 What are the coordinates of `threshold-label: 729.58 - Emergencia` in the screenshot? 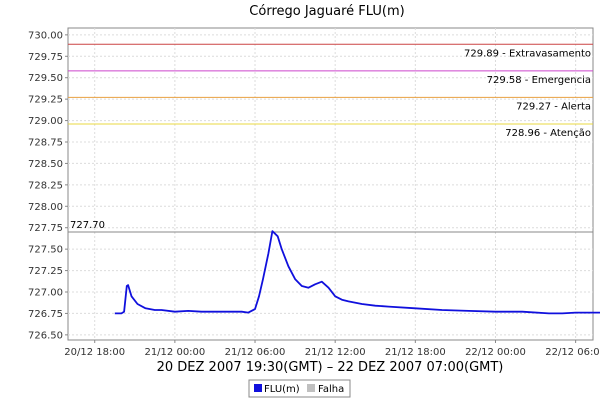 It's located at (539, 80).